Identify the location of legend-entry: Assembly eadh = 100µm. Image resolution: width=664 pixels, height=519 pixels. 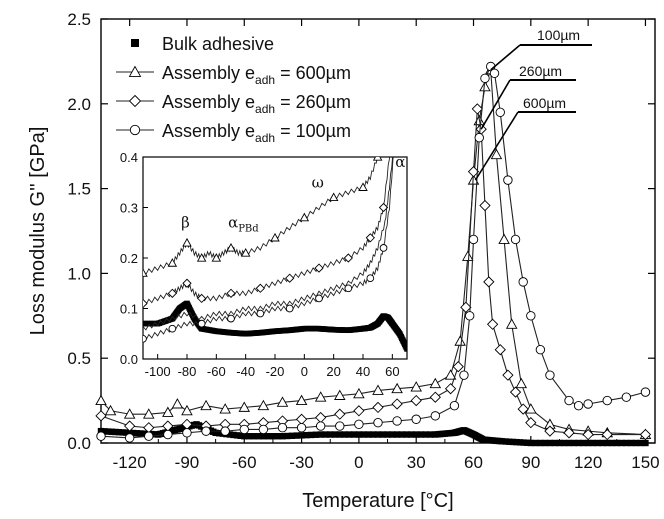
(256, 133).